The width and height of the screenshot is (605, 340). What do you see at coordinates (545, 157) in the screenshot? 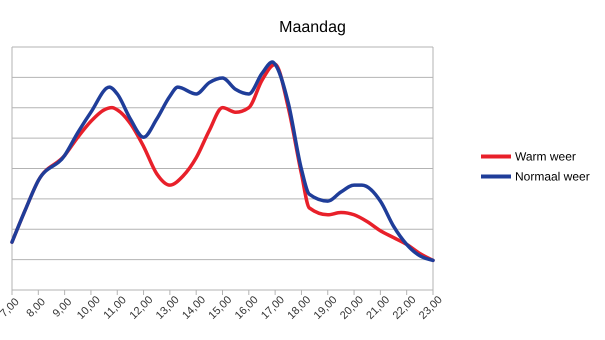
I see `legend-label: Warm weer` at bounding box center [545, 157].